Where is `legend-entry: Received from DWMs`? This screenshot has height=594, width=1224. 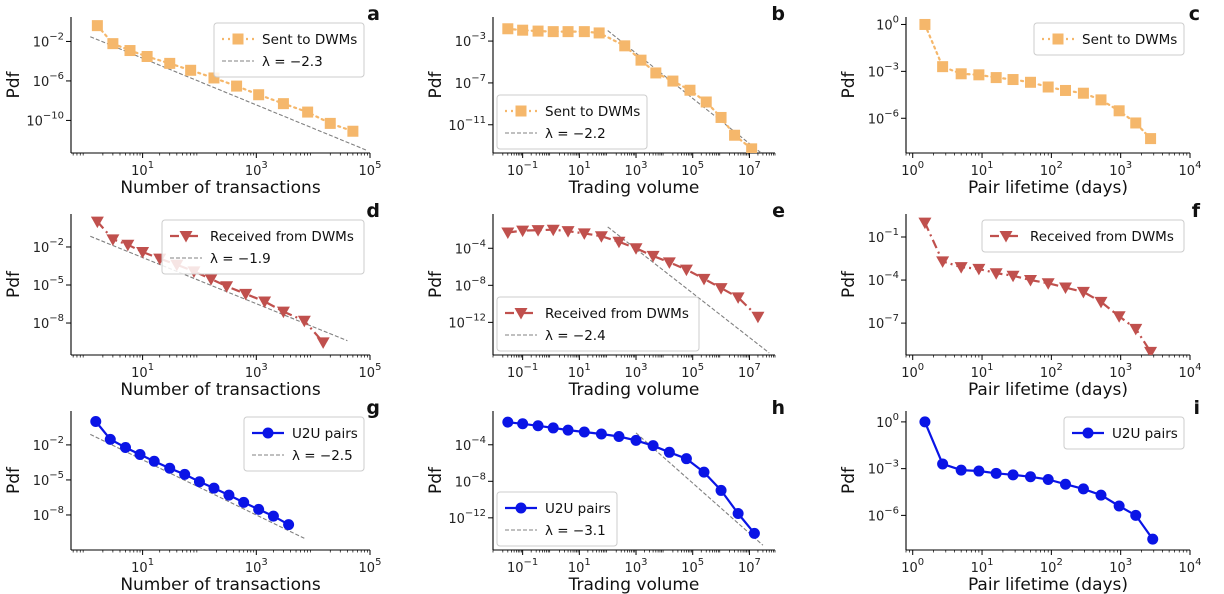
legend-entry: Received from DWMs is located at coordinates (1102, 237).